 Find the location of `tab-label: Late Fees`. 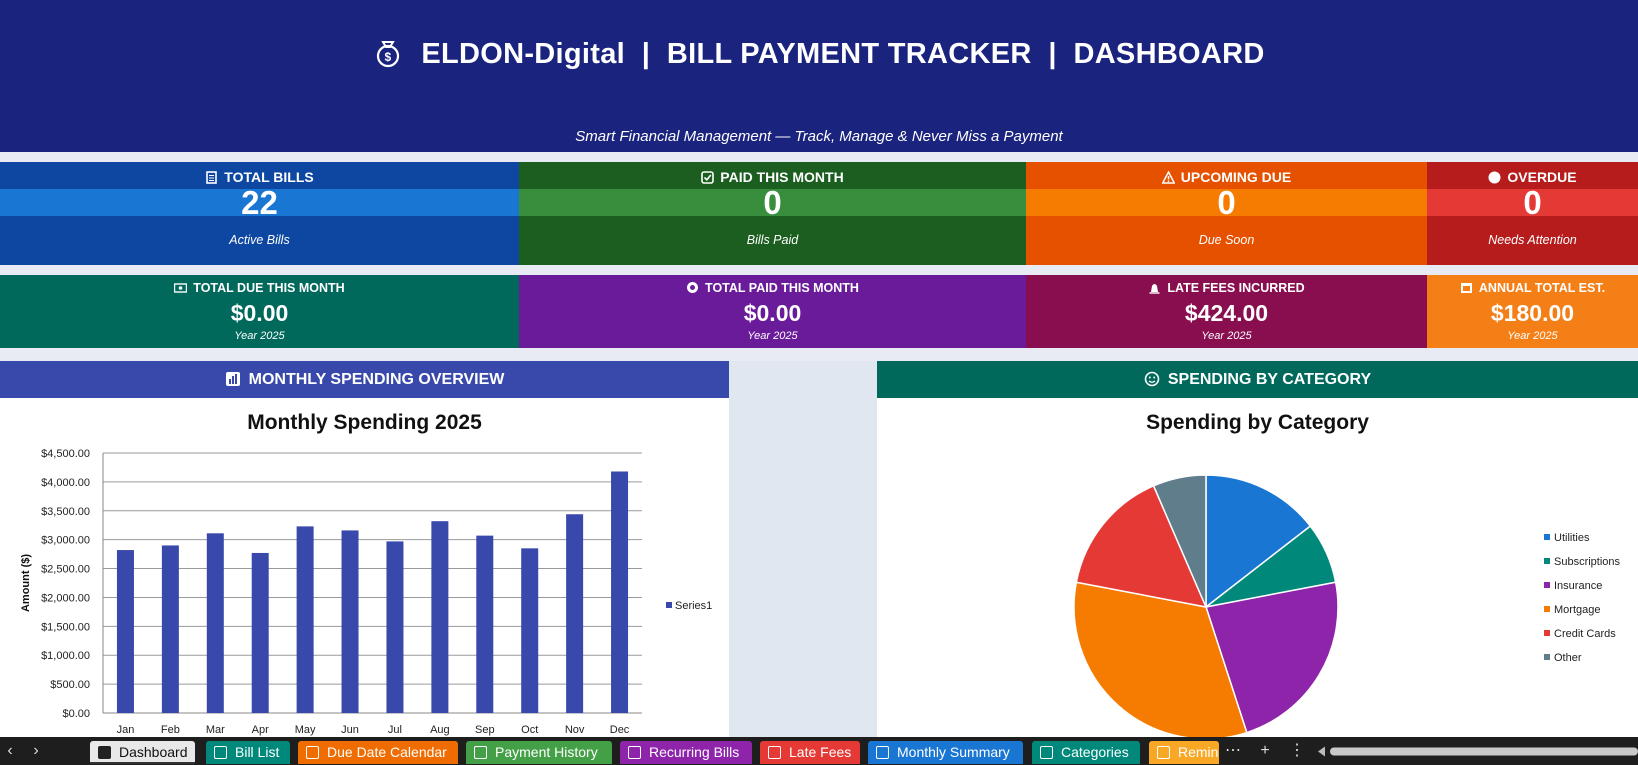

tab-label: Late Fees is located at coordinates (820, 752).